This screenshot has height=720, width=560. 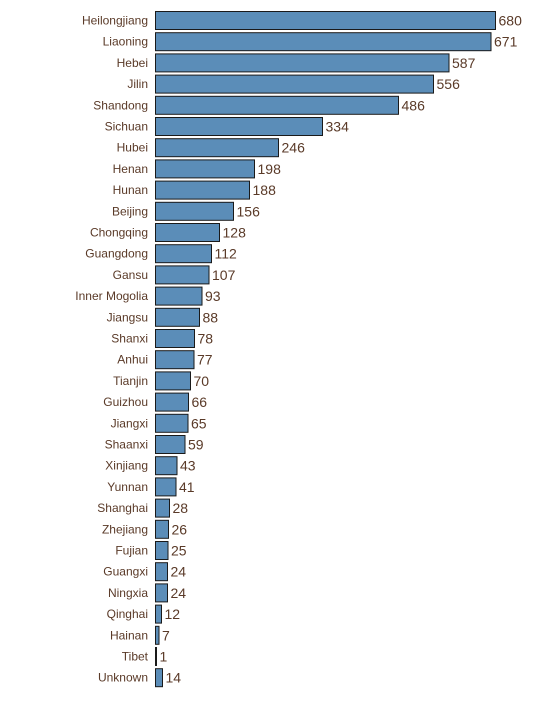 I want to click on value-label: 246, so click(x=294, y=148).